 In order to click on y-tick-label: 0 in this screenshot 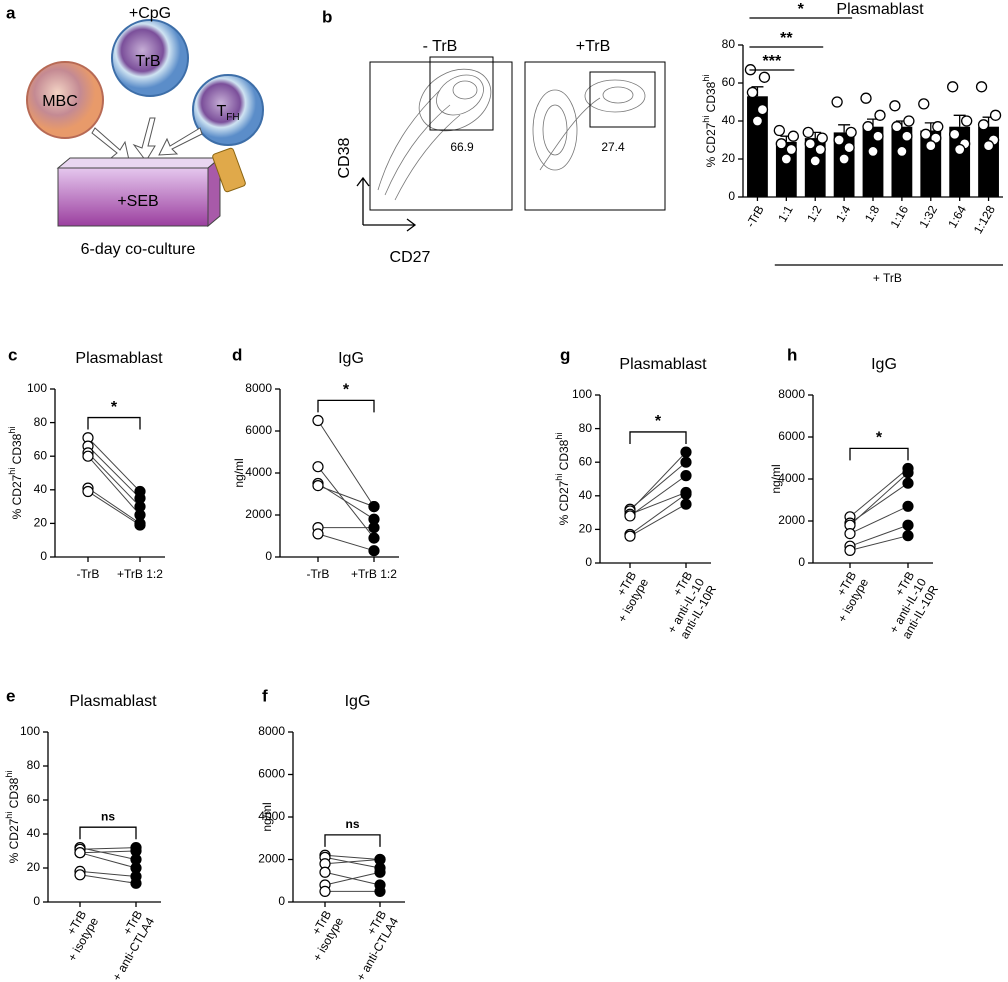, I will do `click(43, 556)`.